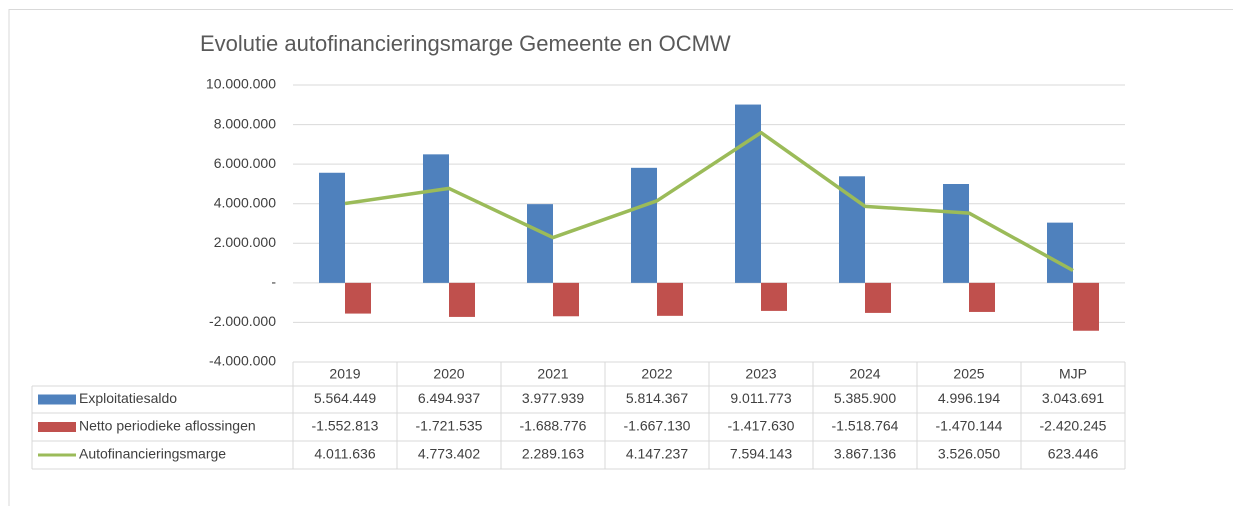 Image resolution: width=1233 pixels, height=506 pixels. What do you see at coordinates (1073, 426) in the screenshot?
I see `data-label: -2.420.245` at bounding box center [1073, 426].